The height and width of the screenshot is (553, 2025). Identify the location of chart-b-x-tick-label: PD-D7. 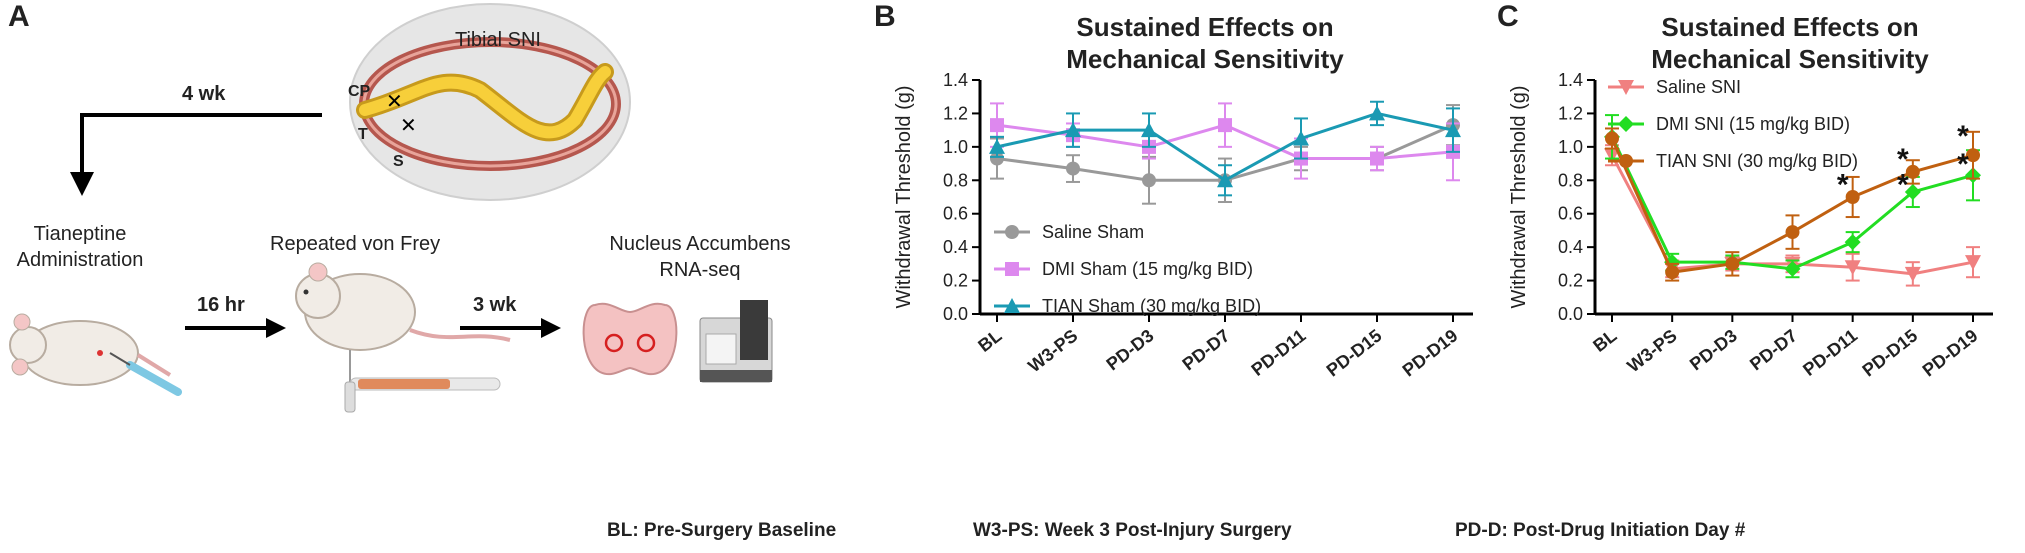
(1206, 349).